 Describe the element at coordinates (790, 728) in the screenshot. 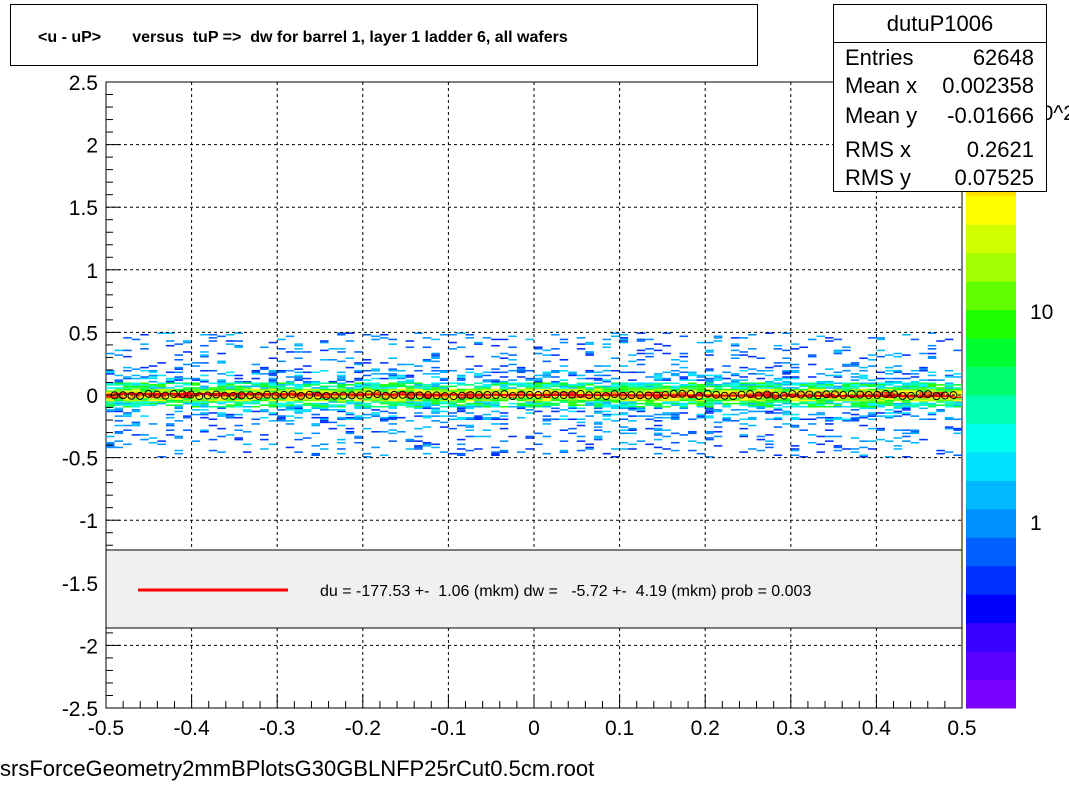

I see `x-tick-label: 0.3` at that location.